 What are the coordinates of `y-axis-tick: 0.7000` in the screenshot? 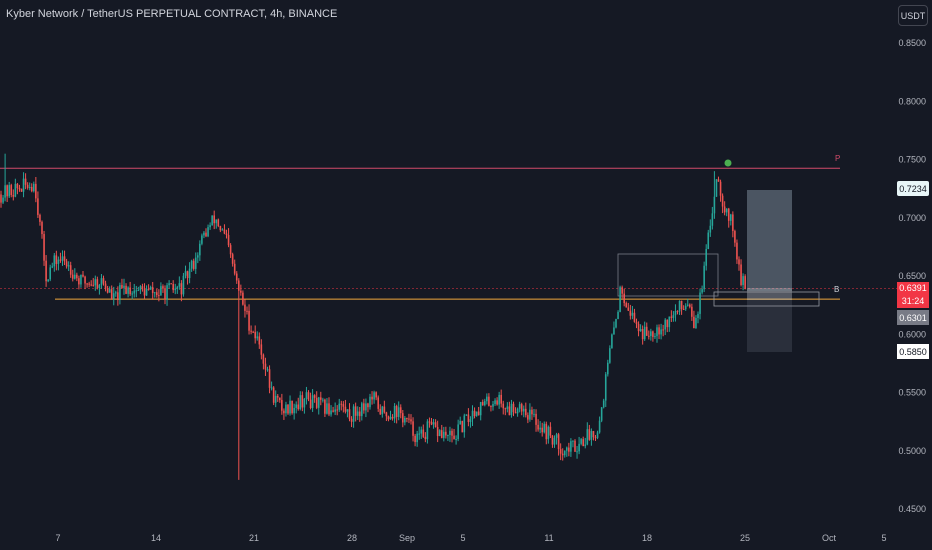 It's located at (912, 218).